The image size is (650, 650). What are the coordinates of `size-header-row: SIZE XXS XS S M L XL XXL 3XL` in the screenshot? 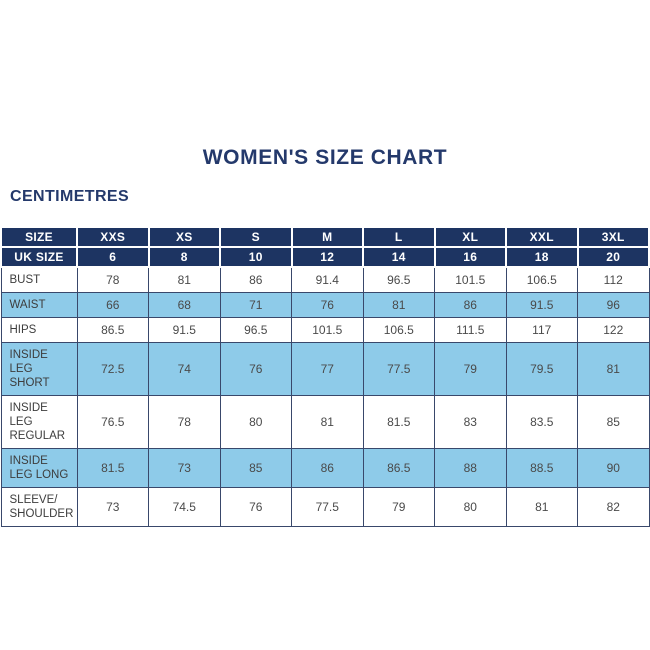 It's located at (325, 237).